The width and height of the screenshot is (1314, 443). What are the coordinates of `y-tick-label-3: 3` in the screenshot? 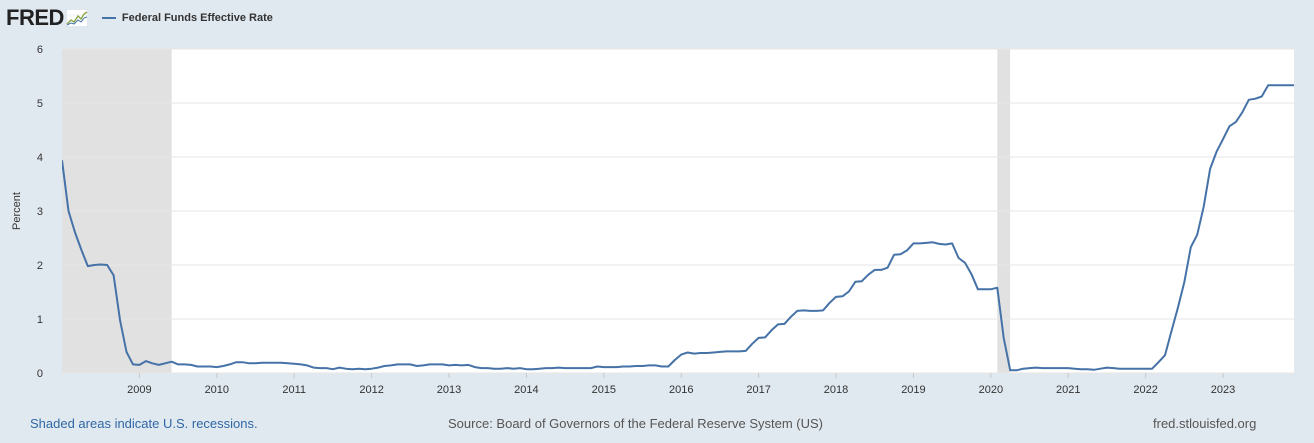 It's located at (40, 212).